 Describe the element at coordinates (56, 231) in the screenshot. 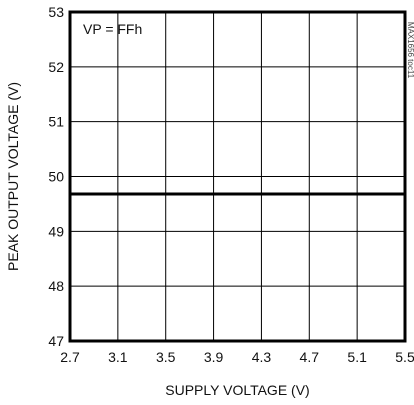

I see `y-tick-label: 49` at that location.